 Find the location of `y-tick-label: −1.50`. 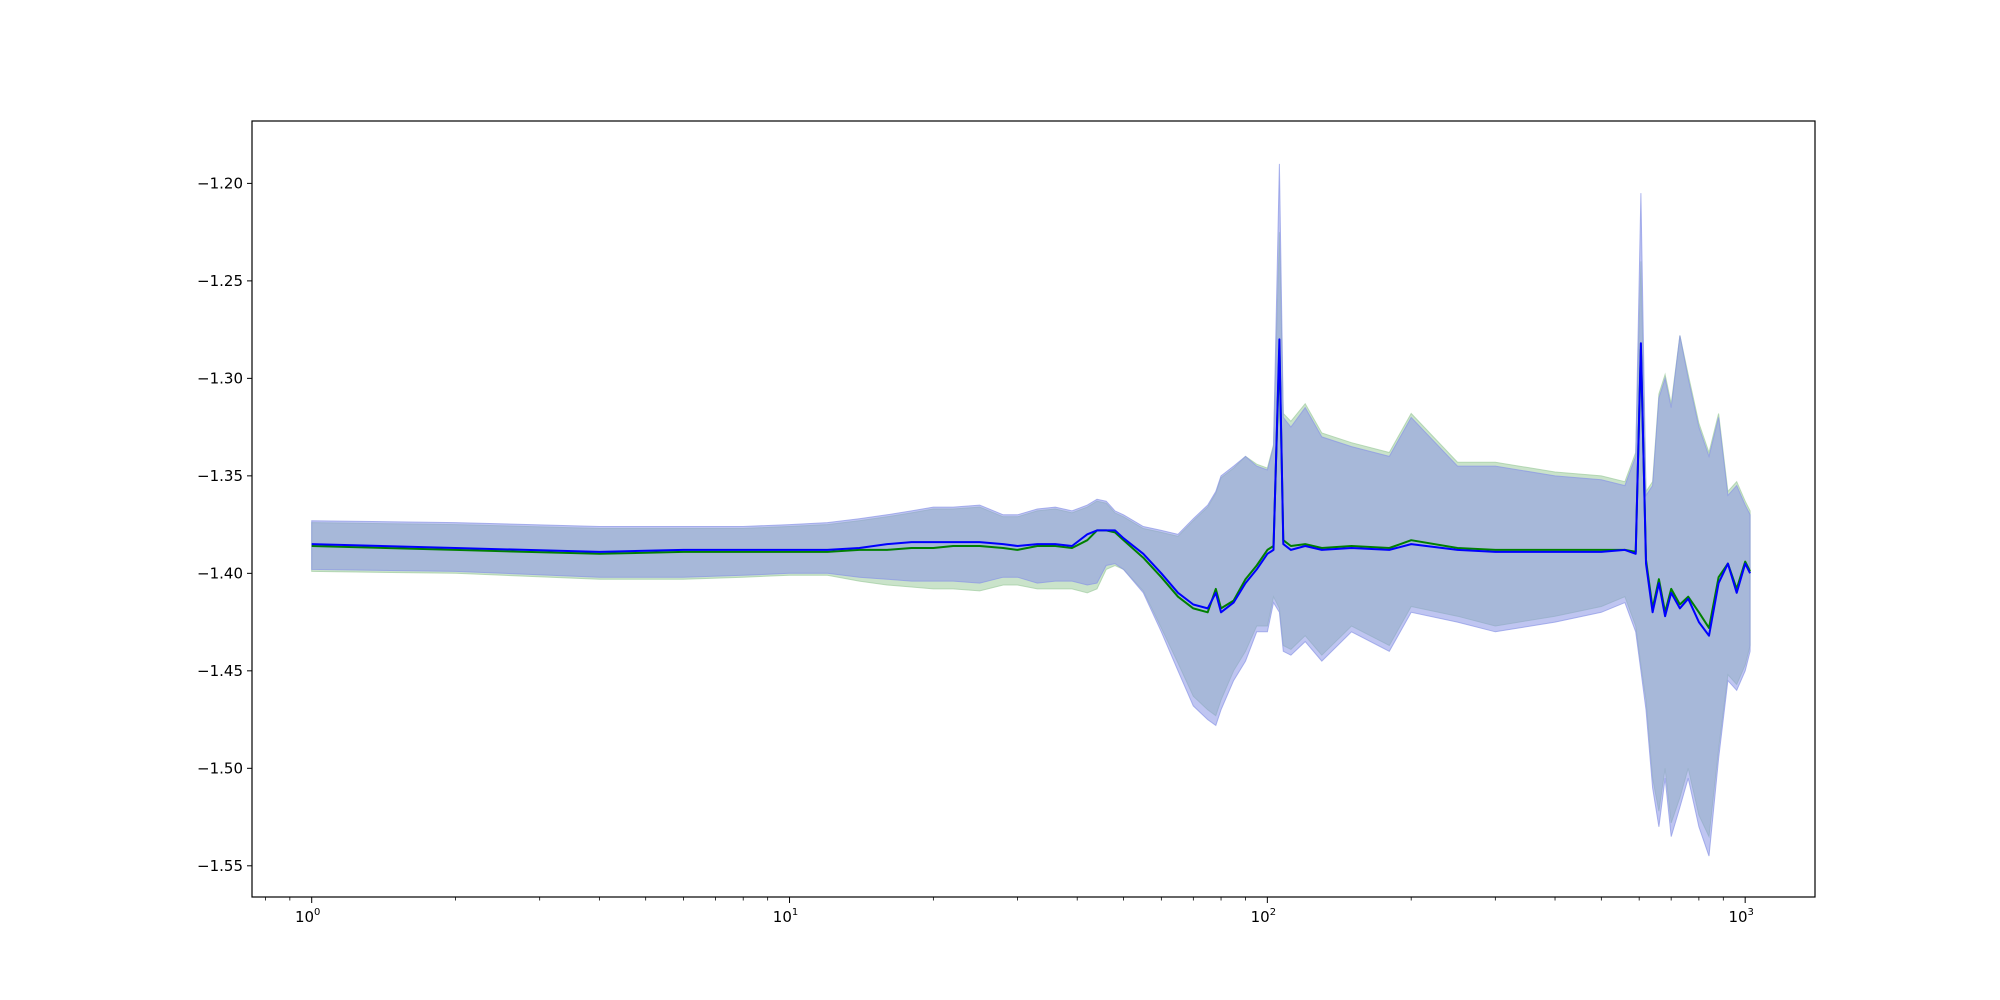

y-tick-label: −1.50 is located at coordinates (220, 768).